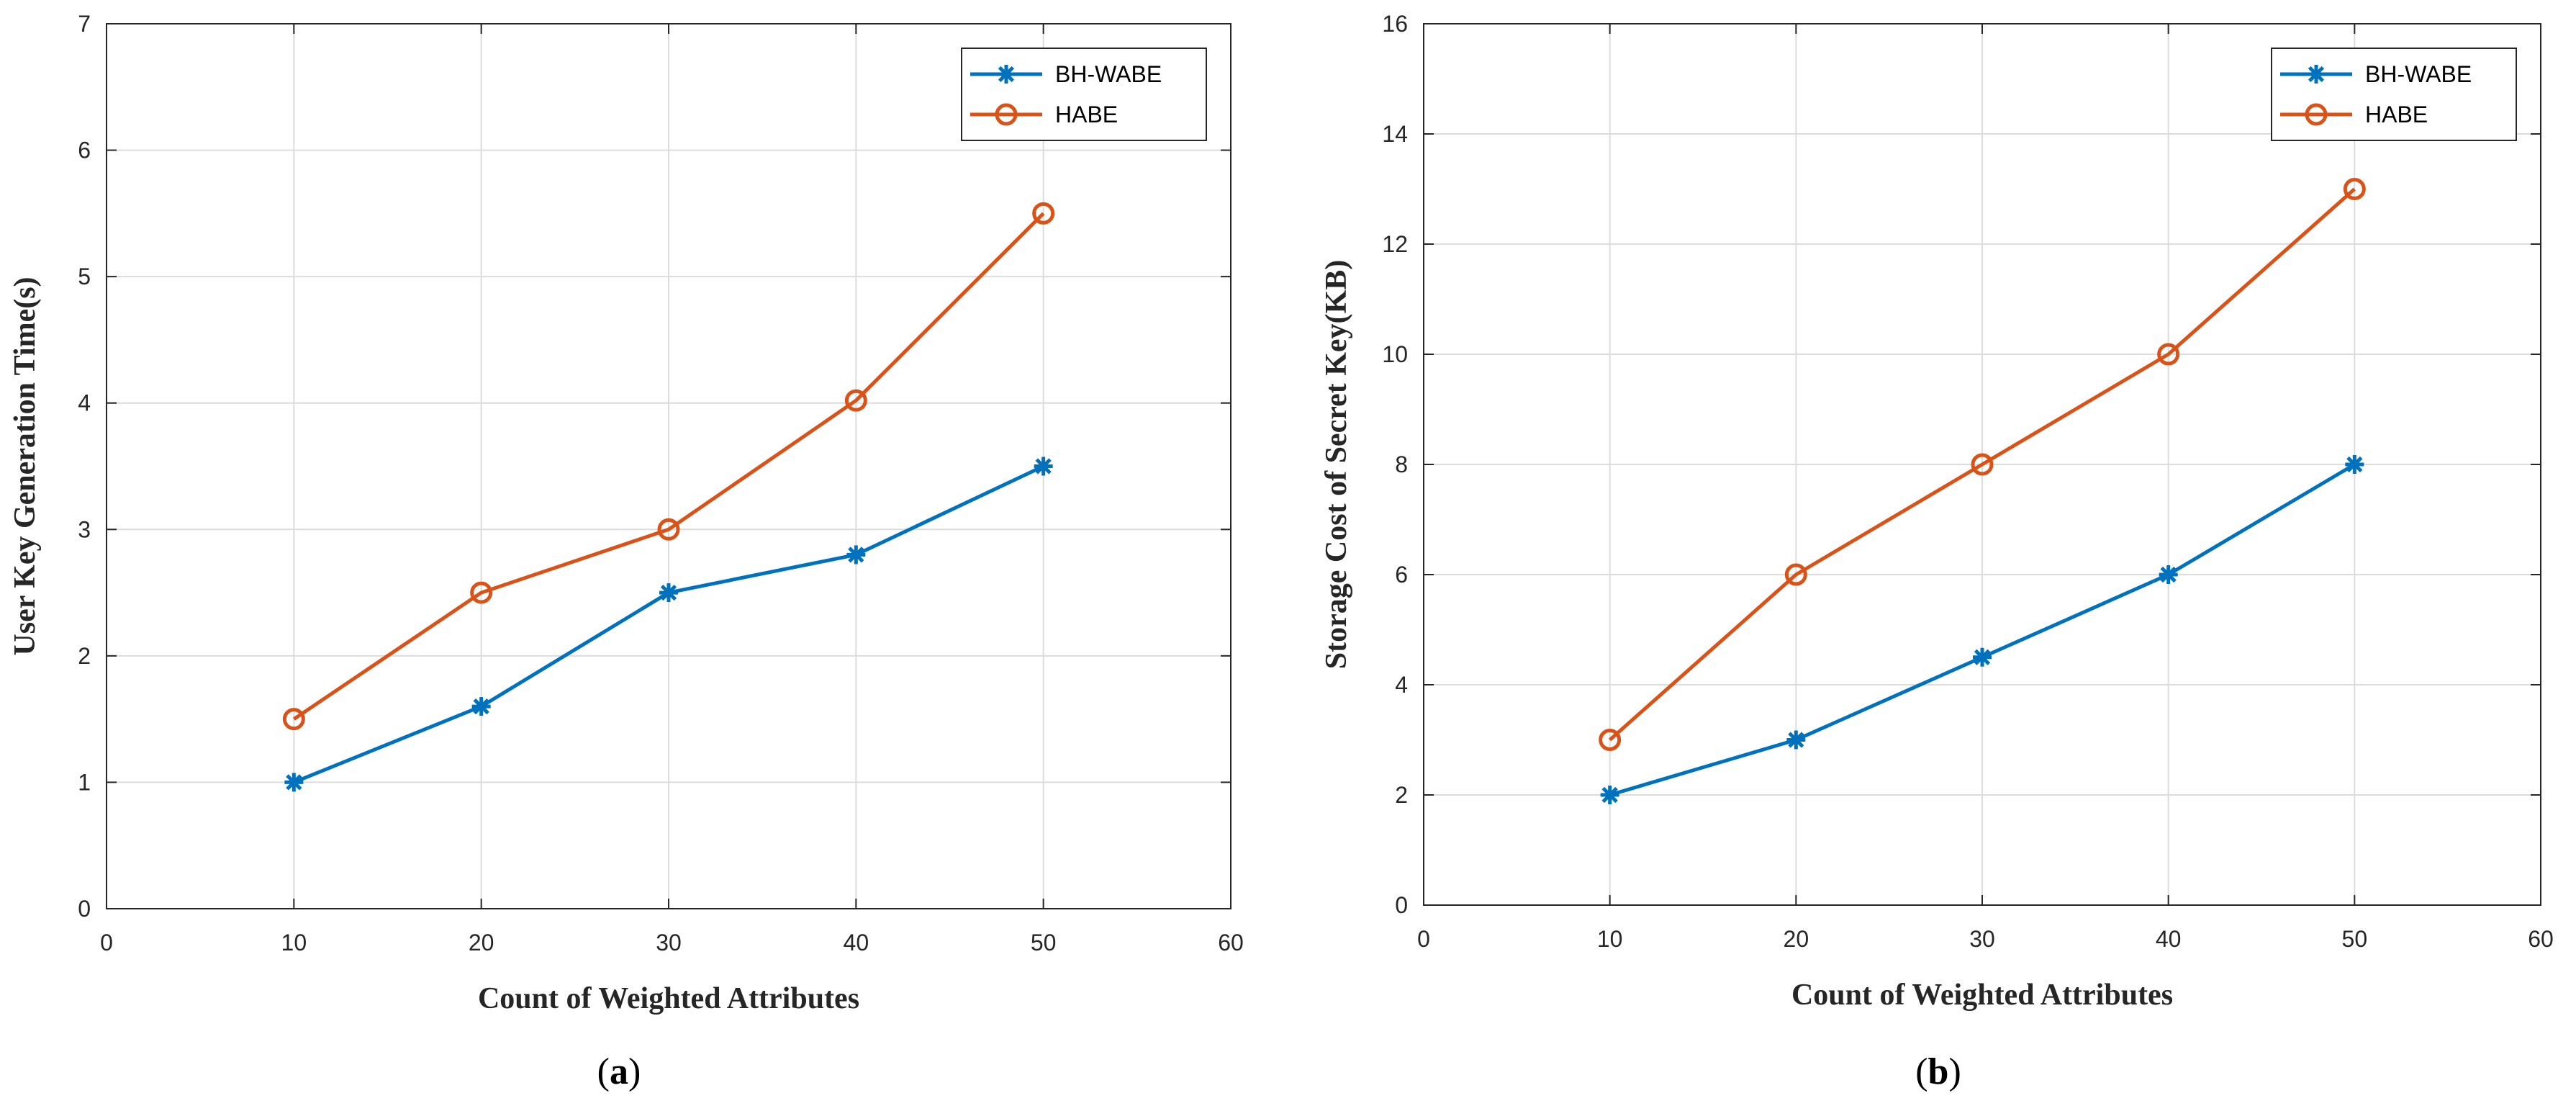 The width and height of the screenshot is (2576, 1106). I want to click on y-tick-label: 8, so click(1401, 464).